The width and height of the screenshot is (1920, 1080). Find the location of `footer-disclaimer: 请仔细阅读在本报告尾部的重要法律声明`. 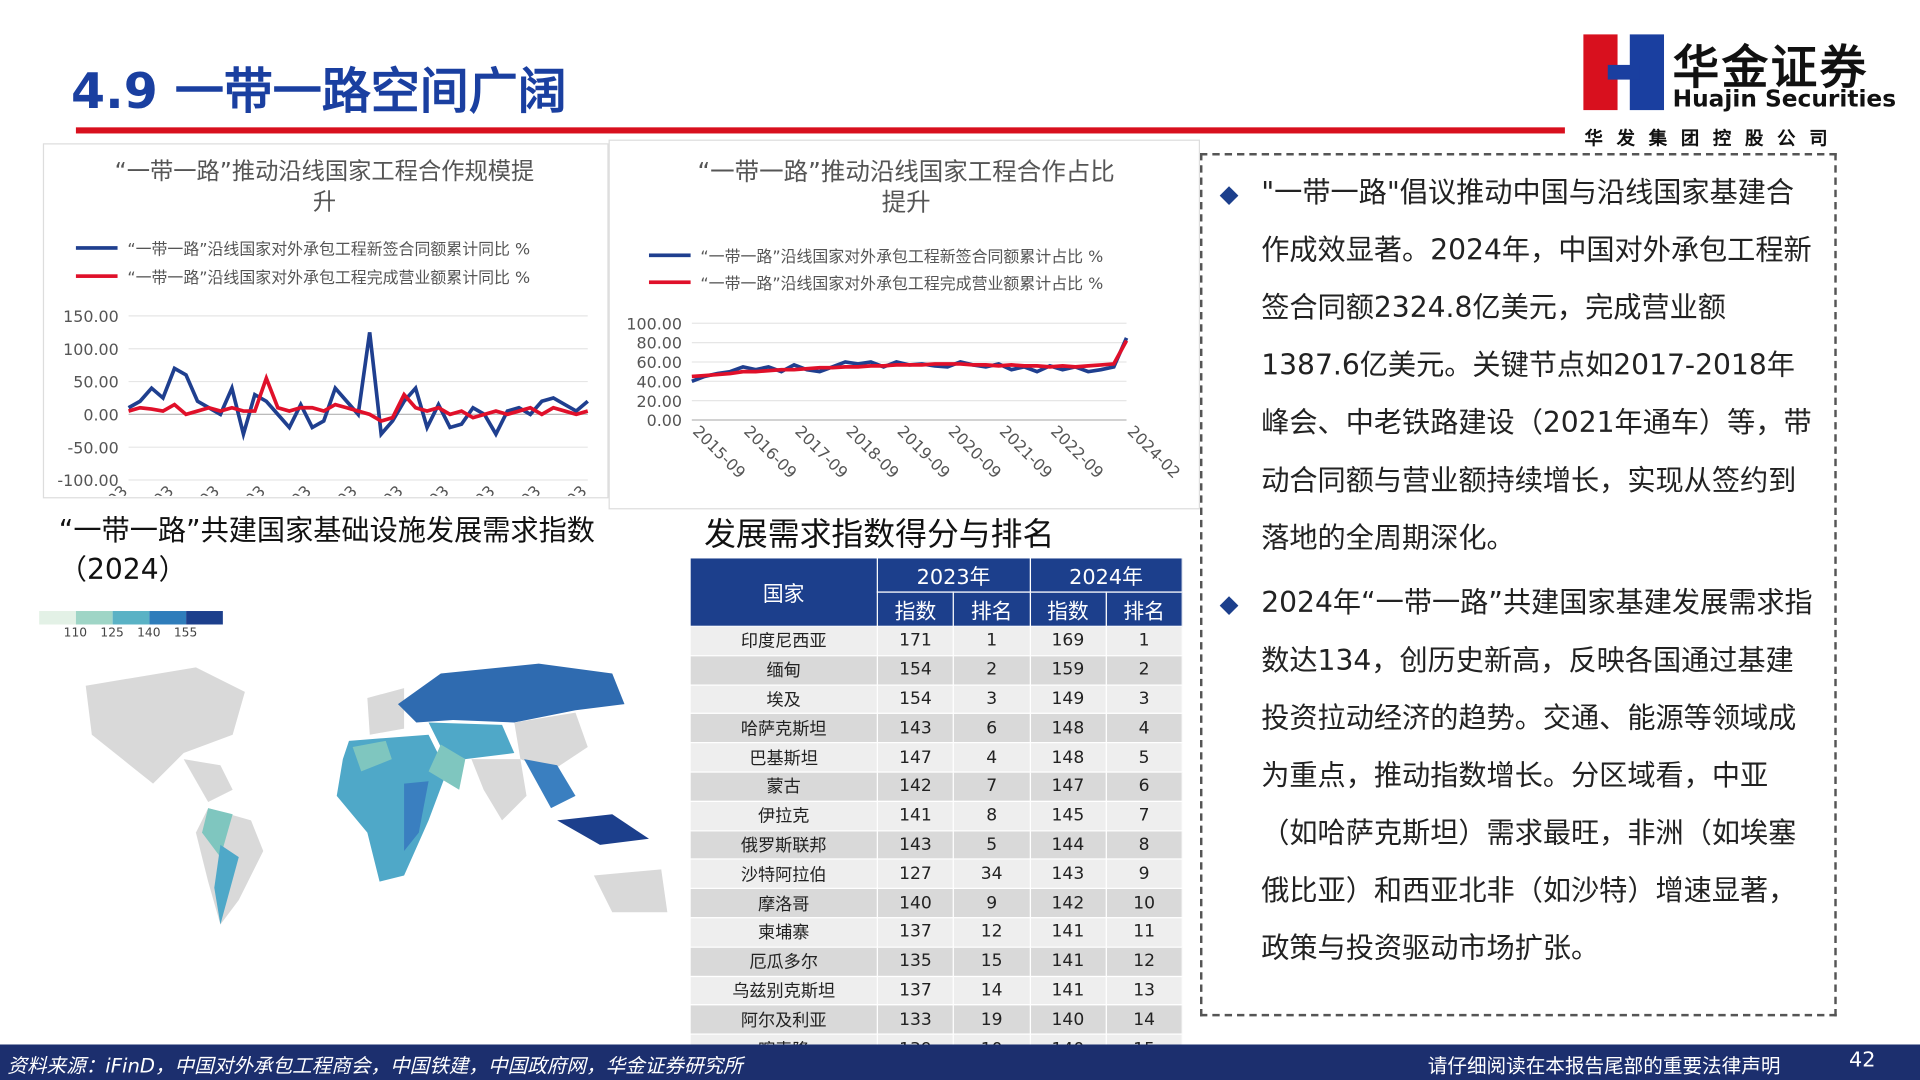

footer-disclaimer: 请仔细阅读在本报告尾部的重要法律声明 is located at coordinates (1604, 1066).